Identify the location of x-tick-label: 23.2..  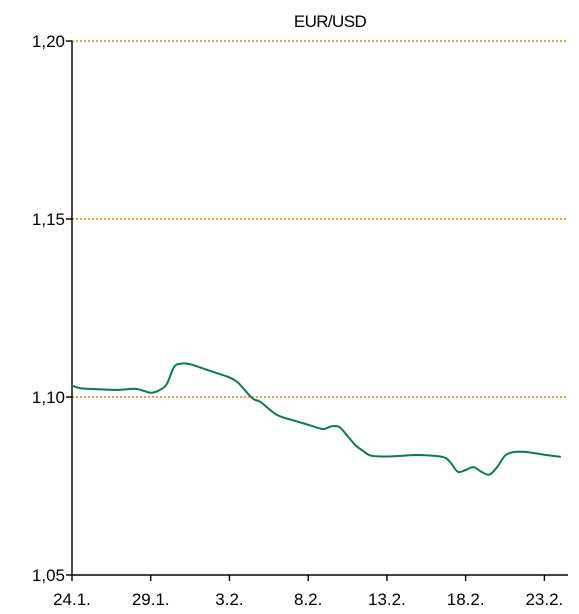
(544, 599).